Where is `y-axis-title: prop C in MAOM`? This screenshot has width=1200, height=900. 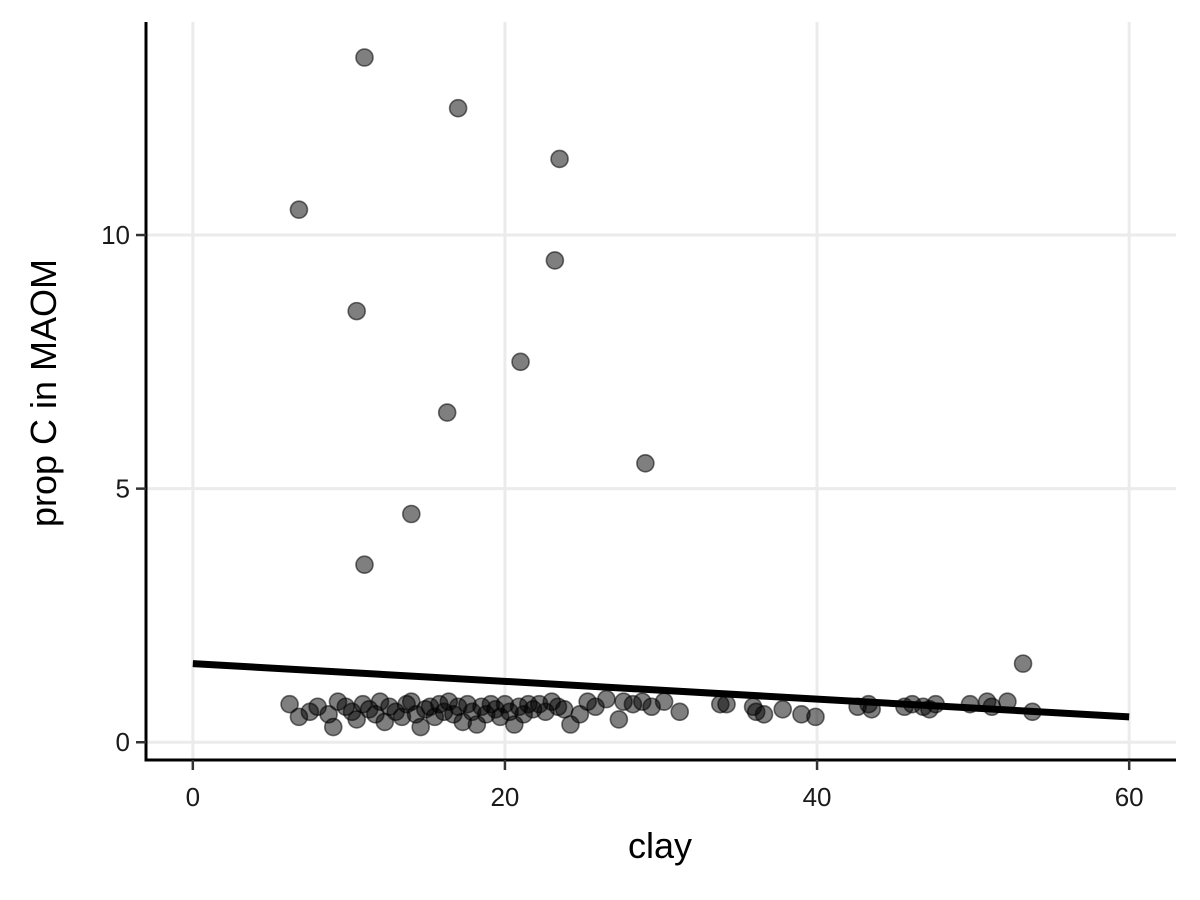
y-axis-title: prop C in MAOM is located at coordinates (43, 393).